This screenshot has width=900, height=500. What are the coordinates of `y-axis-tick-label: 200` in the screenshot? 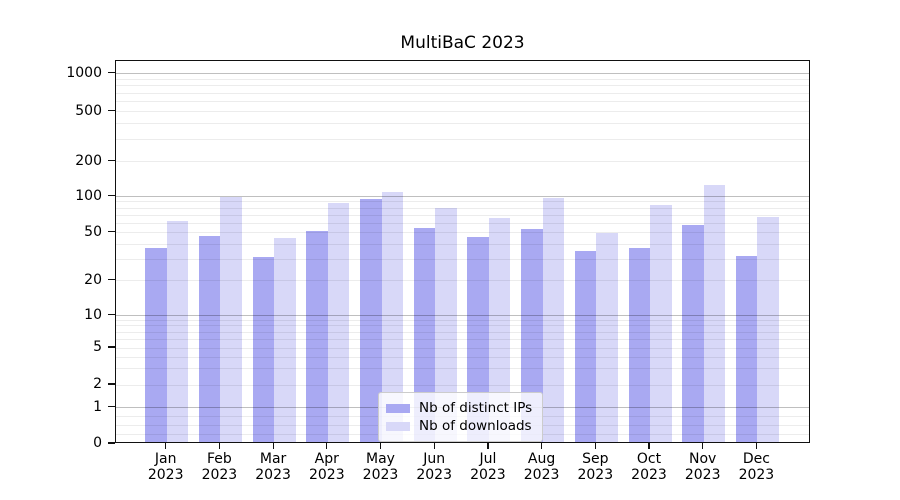 It's located at (88, 160).